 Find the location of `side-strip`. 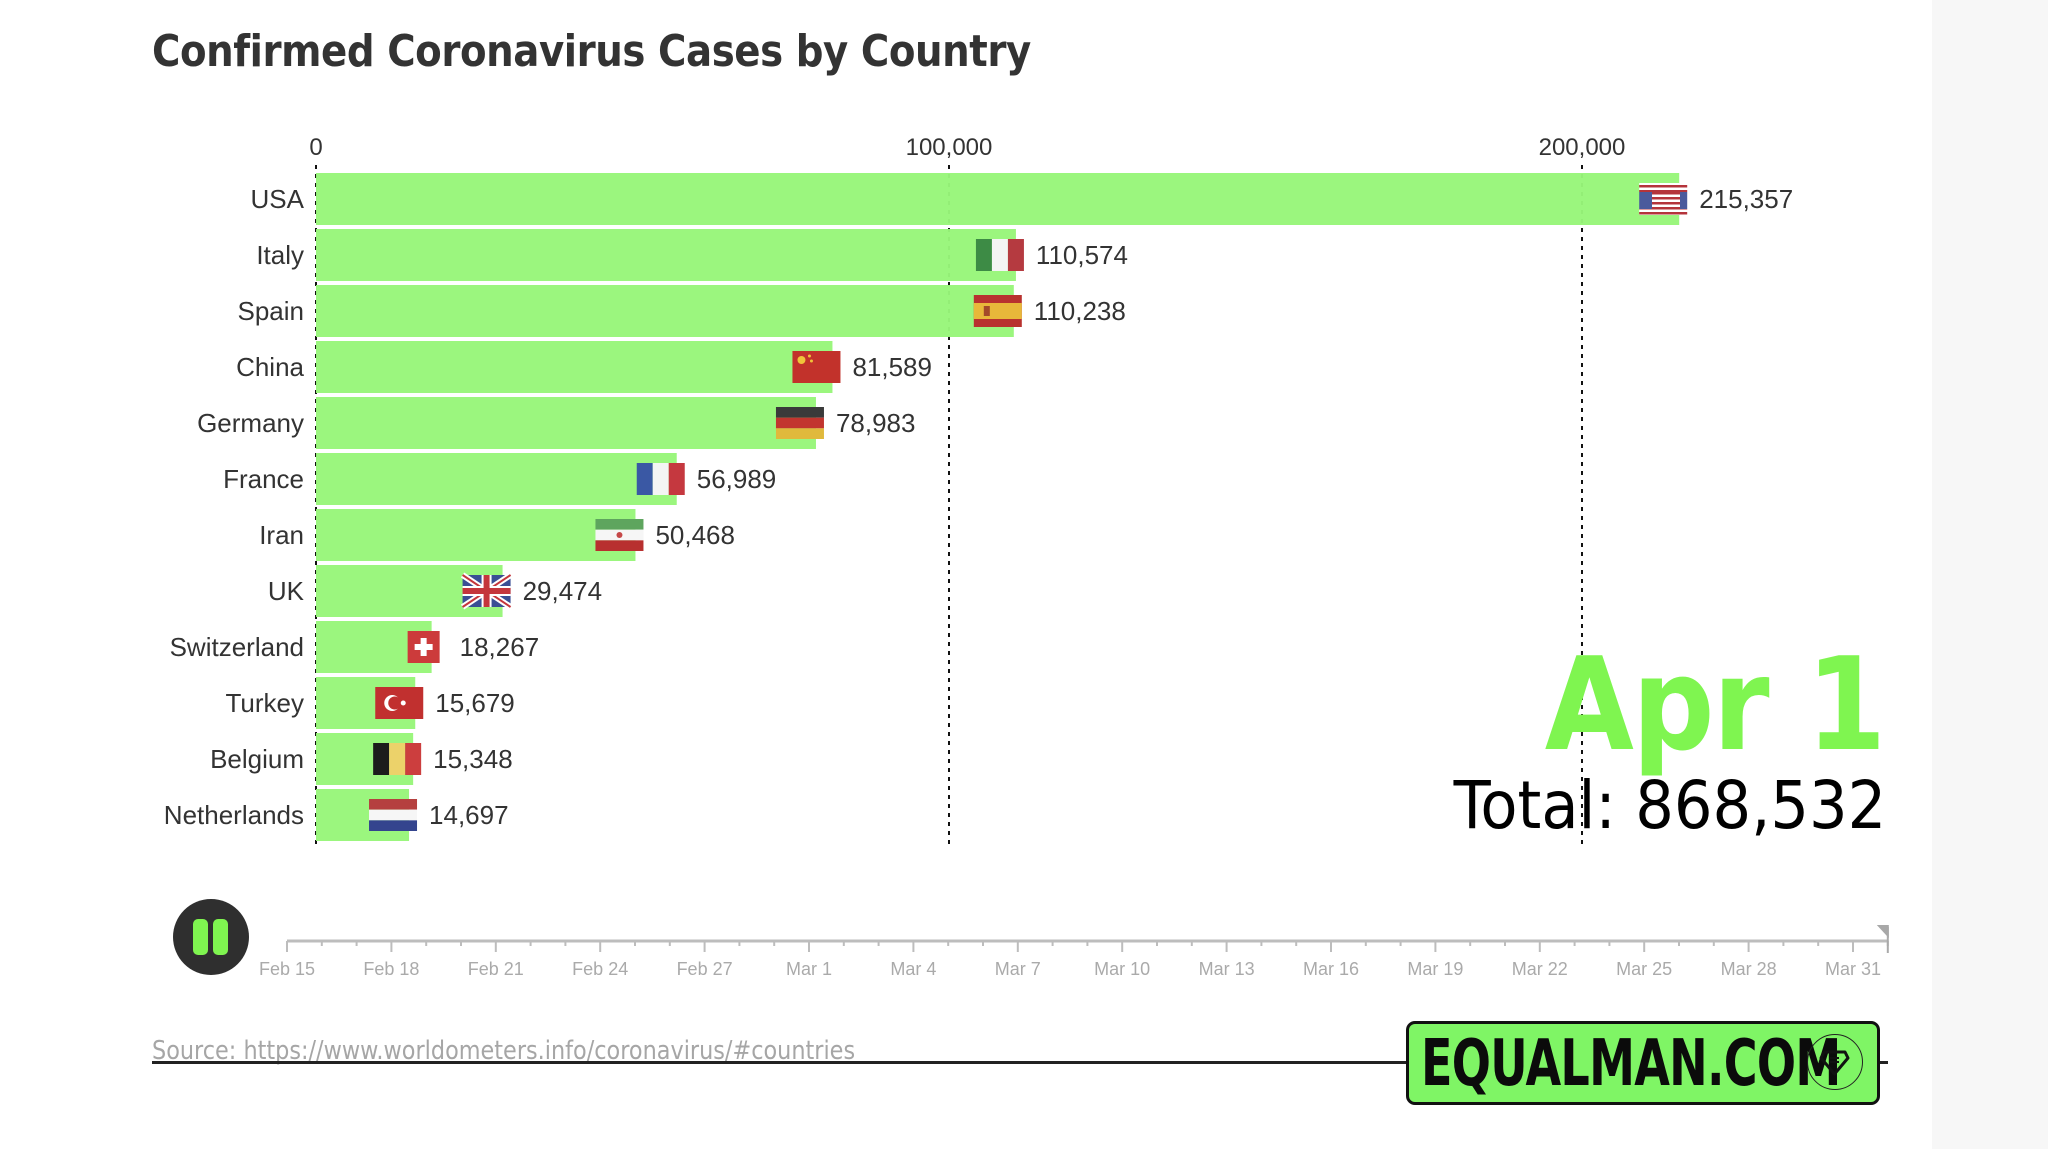

side-strip is located at coordinates (1990, 574).